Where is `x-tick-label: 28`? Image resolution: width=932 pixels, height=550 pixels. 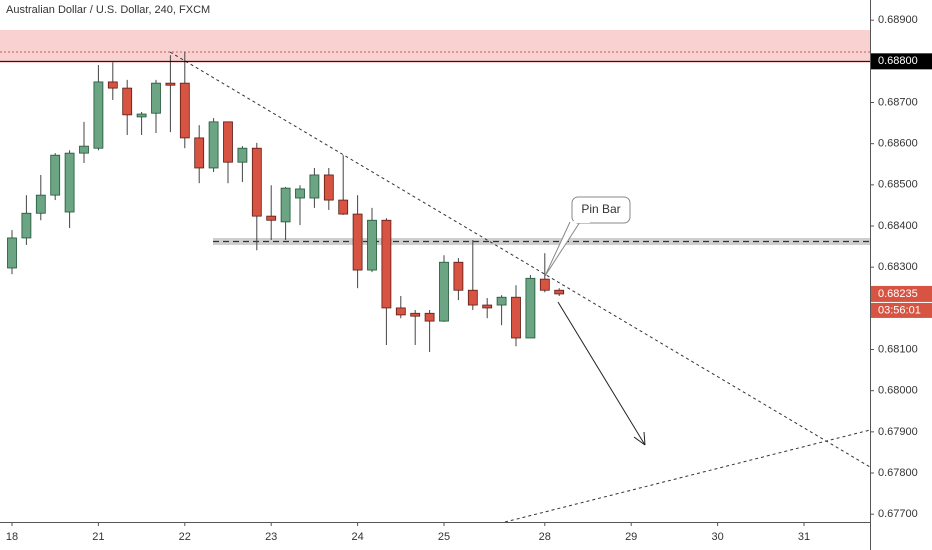 x-tick-label: 28 is located at coordinates (545, 537).